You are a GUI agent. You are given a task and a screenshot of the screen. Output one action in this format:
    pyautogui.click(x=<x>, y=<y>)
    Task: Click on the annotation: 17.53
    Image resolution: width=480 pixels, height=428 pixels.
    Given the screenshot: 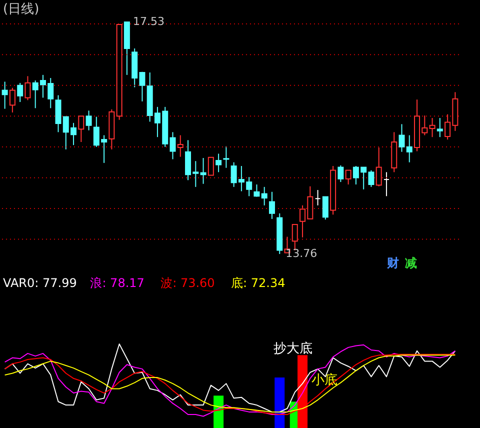 What is the action you would take?
    pyautogui.click(x=148, y=21)
    